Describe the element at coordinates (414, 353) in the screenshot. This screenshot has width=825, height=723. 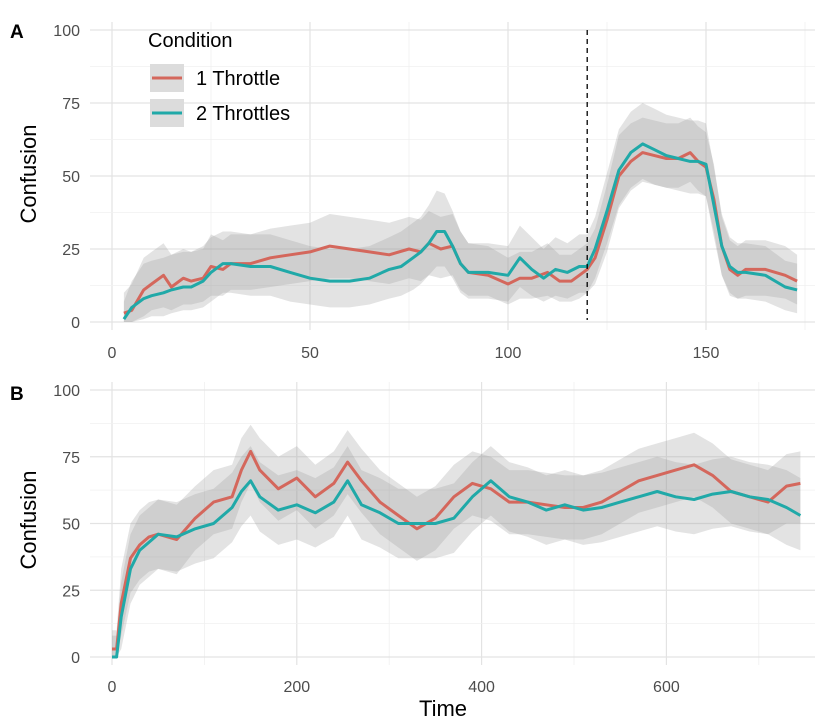
I see `panel-a-x-ticks: 0 50 100 150` at that location.